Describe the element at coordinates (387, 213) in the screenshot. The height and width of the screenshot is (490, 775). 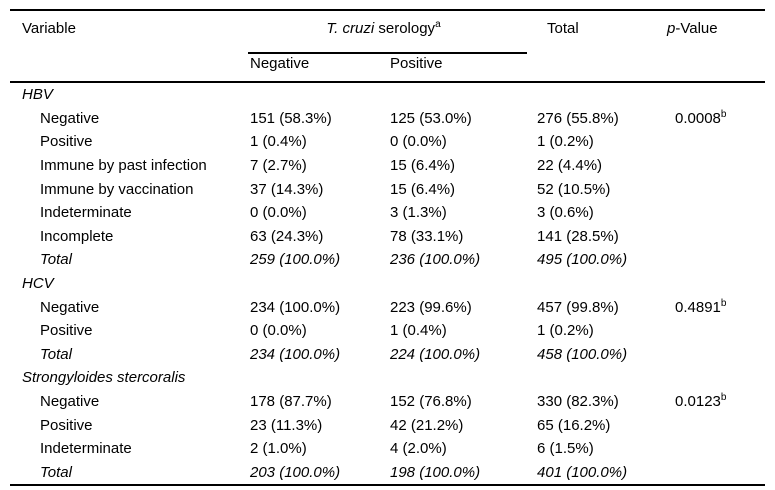
I see `table-row: Indeterminate 0 (0.0%) 3 (1.3%) 3 (0.6%)` at that location.